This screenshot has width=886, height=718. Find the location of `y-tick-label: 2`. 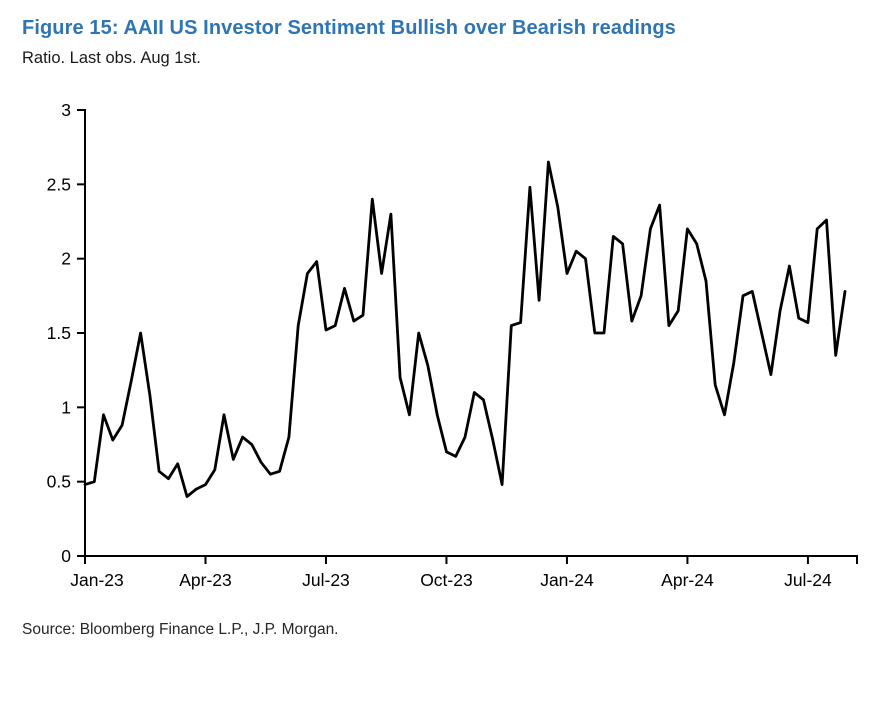

y-tick-label: 2 is located at coordinates (66, 258).